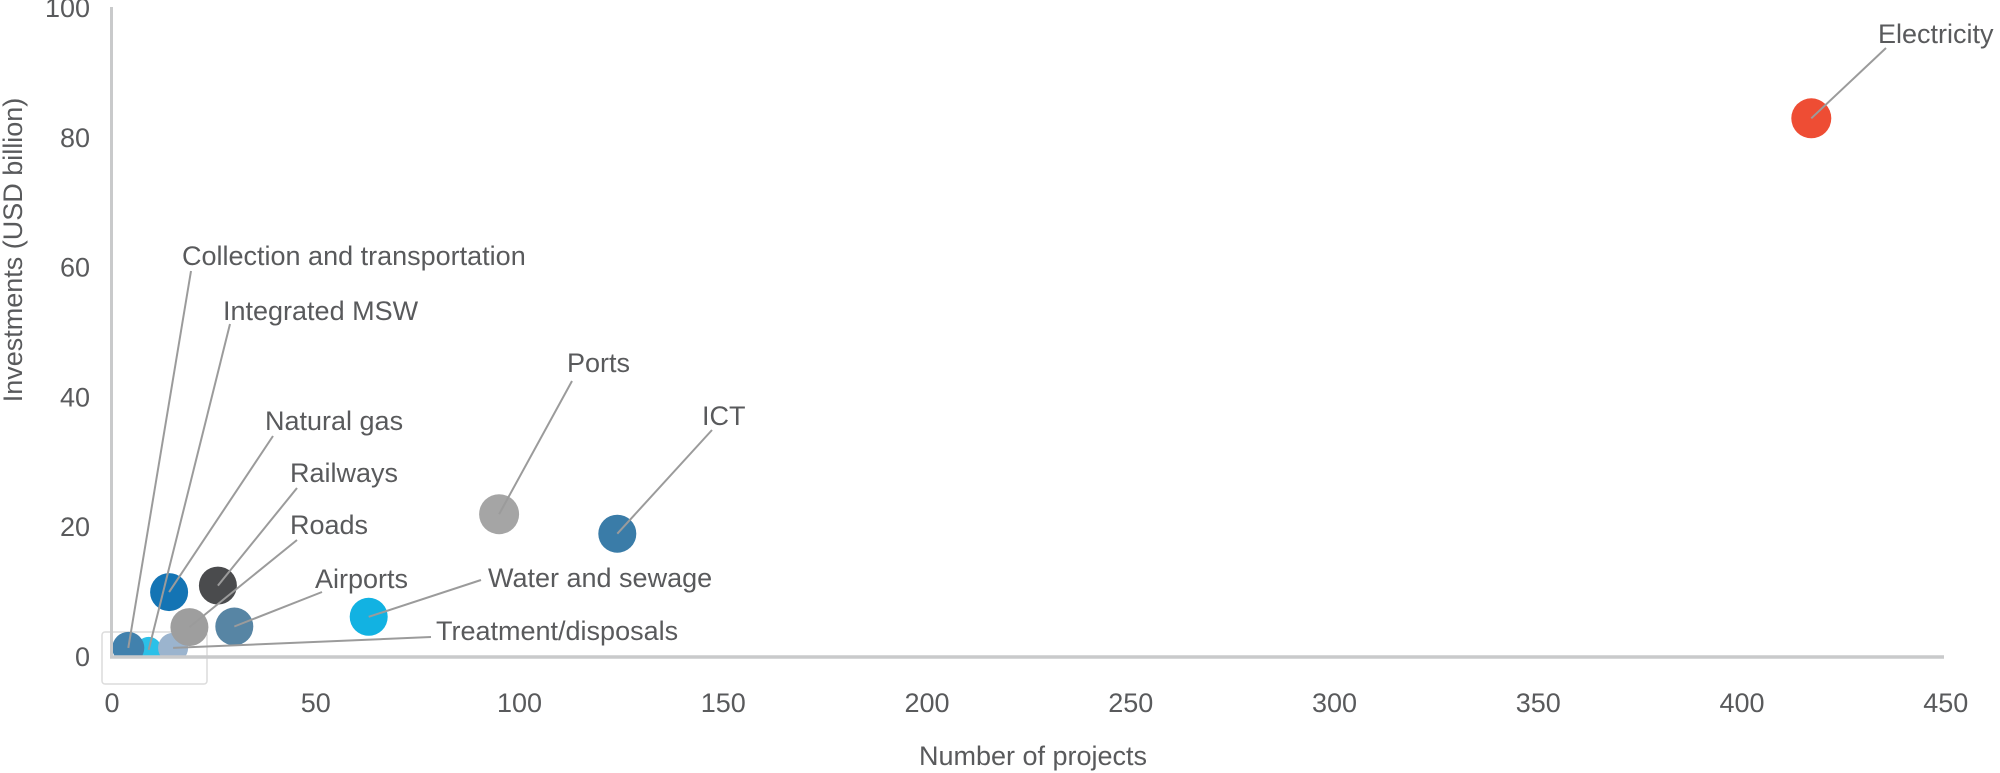 The width and height of the screenshot is (2000, 773). What do you see at coordinates (1945, 703) in the screenshot?
I see `x-tick-450: 450` at bounding box center [1945, 703].